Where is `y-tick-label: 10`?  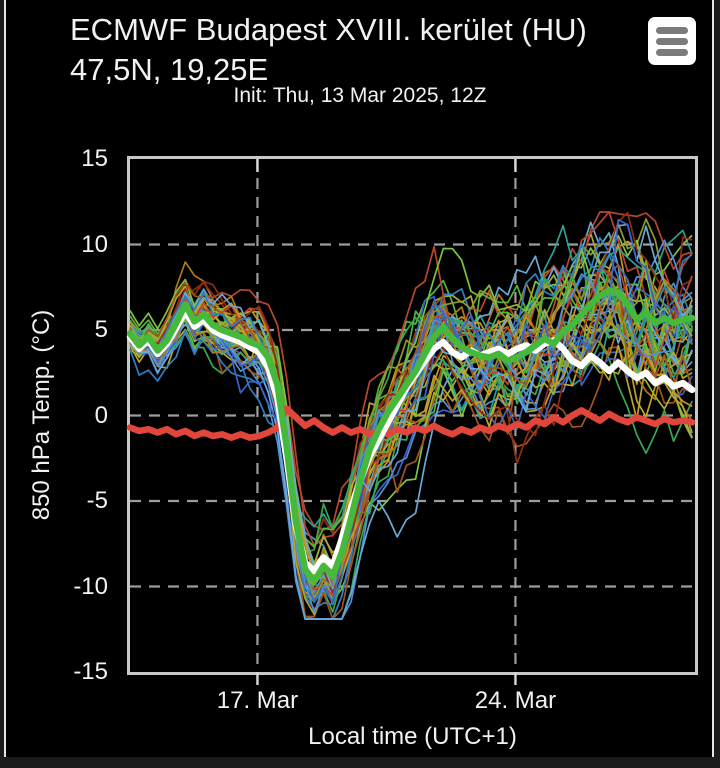 y-tick-label: 10 is located at coordinates (94, 244).